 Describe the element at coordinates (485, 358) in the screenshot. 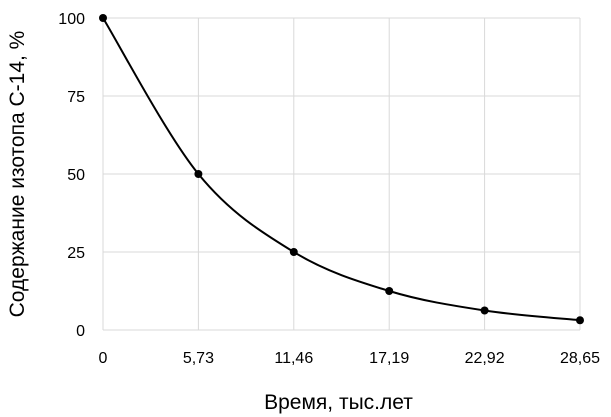

I see `x-tick-label: 22,92` at that location.